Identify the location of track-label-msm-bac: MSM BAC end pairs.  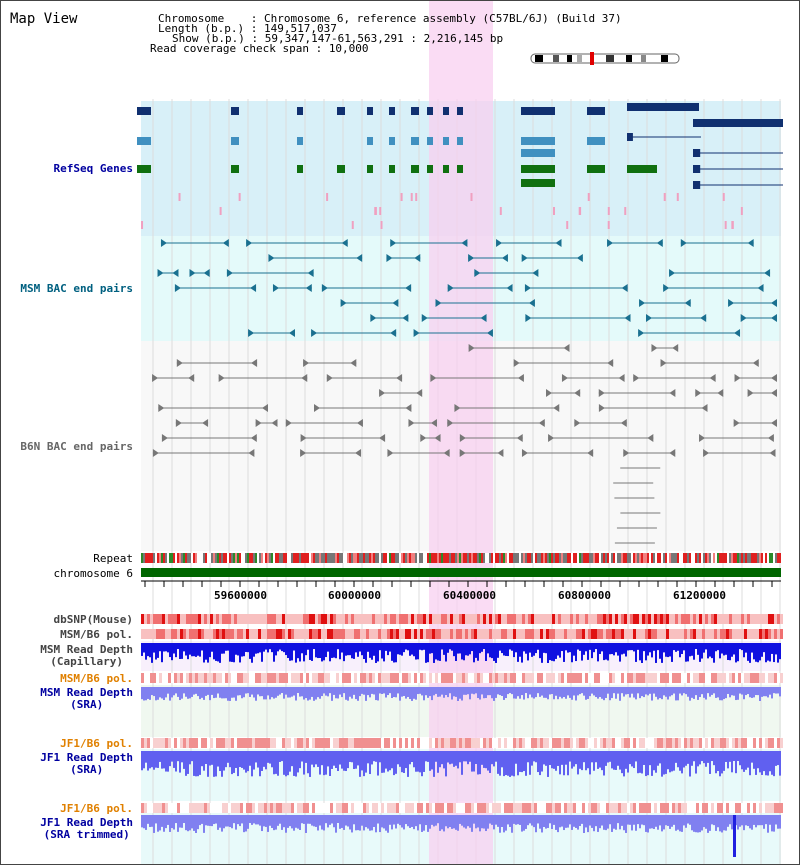
(76, 288).